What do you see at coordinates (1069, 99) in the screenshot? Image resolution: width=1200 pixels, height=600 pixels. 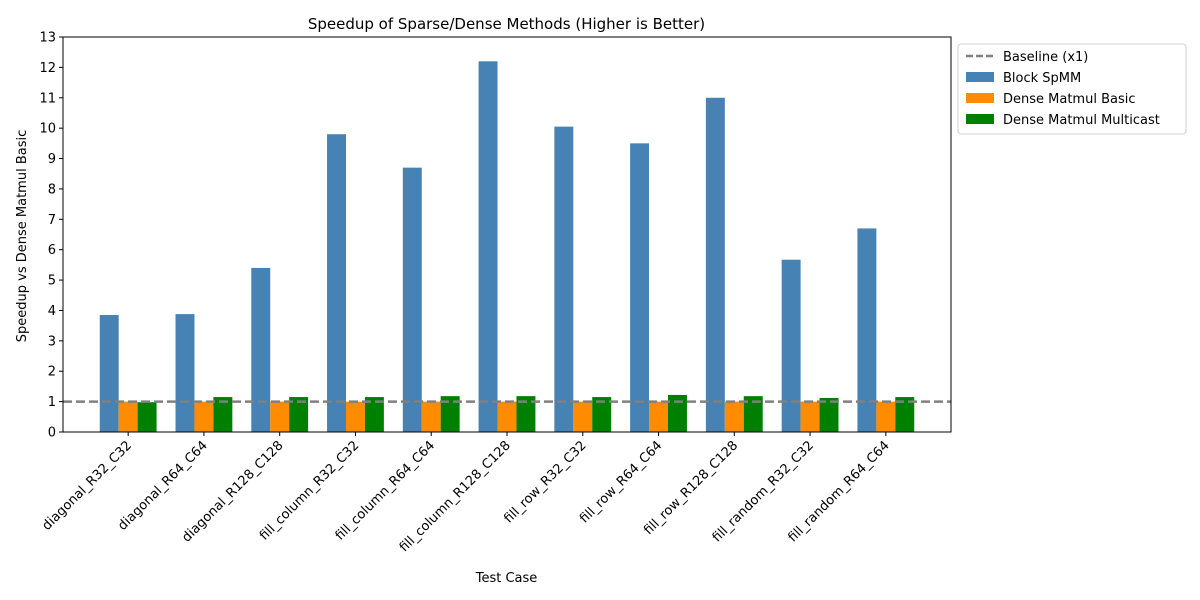 I see `legend-label: Dense Matmul Basic` at bounding box center [1069, 99].